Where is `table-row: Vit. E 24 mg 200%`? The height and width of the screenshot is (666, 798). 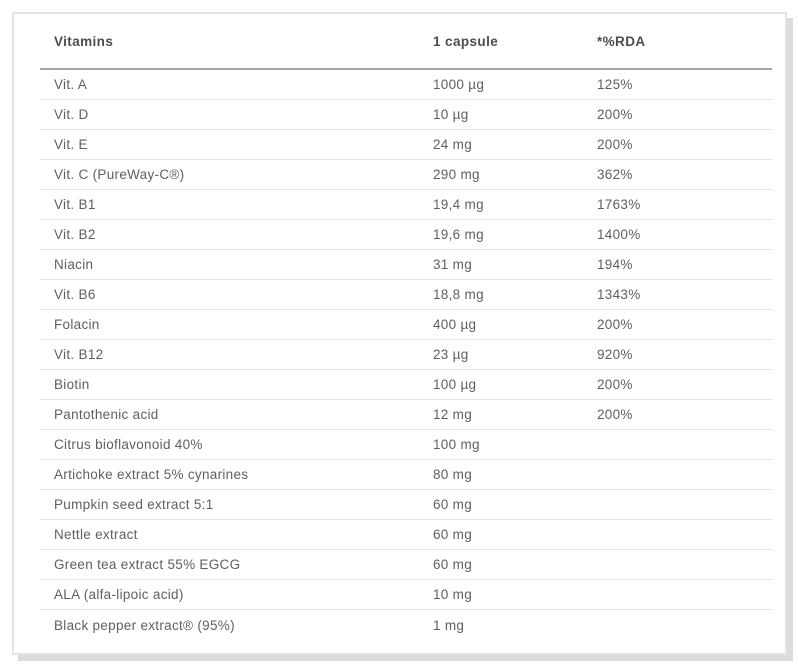
table-row: Vit. E 24 mg 200% is located at coordinates (406, 145).